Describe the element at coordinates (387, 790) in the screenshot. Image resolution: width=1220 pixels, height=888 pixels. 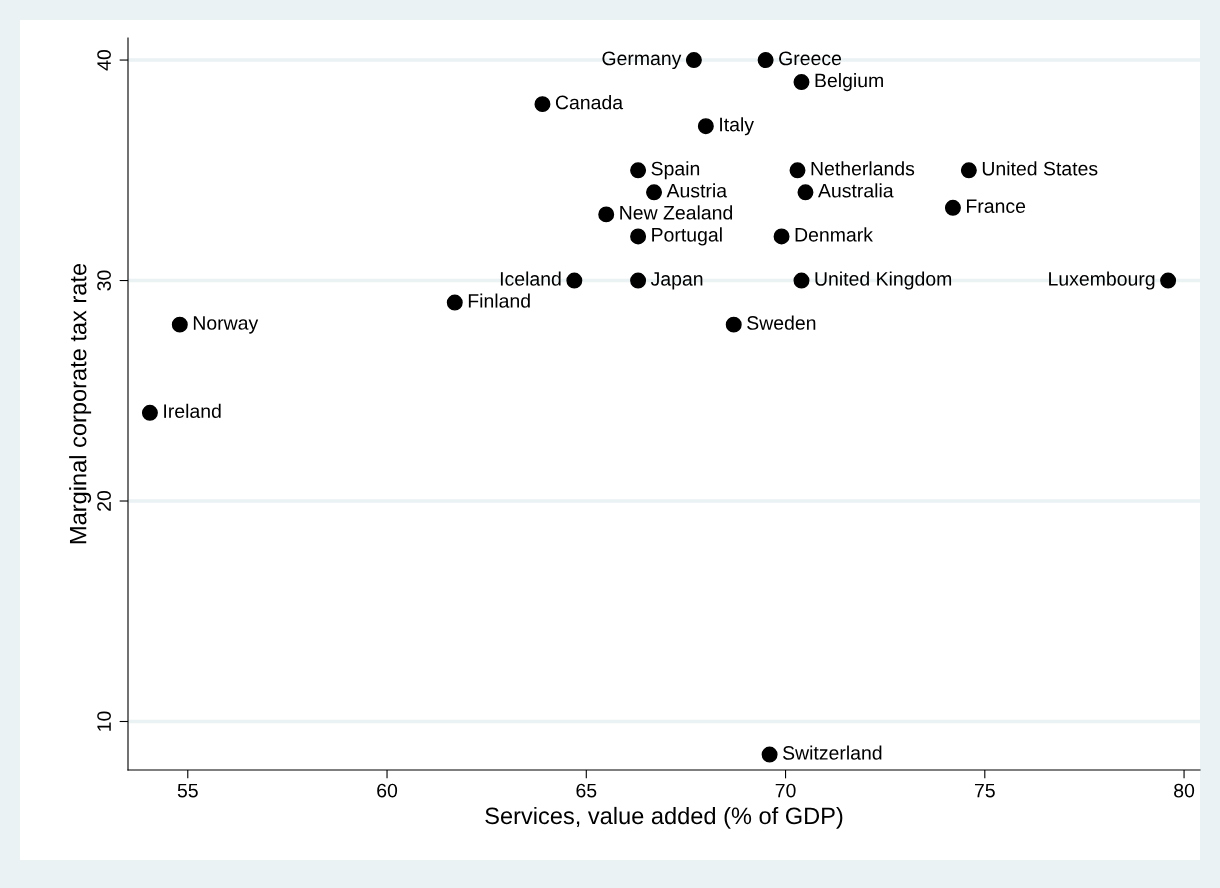
I see `x-tick-label: 60` at that location.